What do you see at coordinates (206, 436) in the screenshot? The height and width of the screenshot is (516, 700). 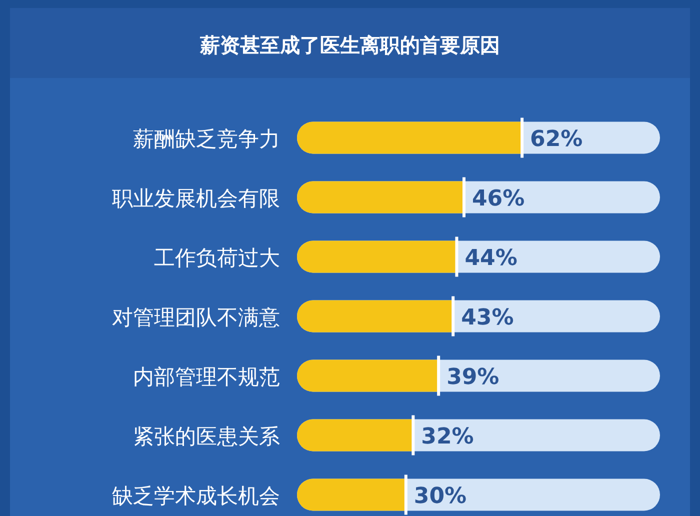 I see `y-tick-label: 紧张的医患关系` at bounding box center [206, 436].